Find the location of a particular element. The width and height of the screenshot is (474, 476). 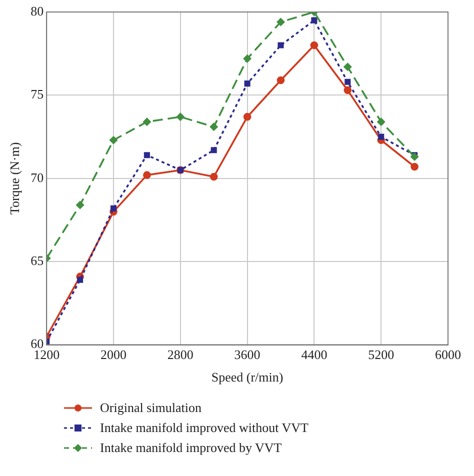

x-tick-label: 2800 is located at coordinates (180, 354).